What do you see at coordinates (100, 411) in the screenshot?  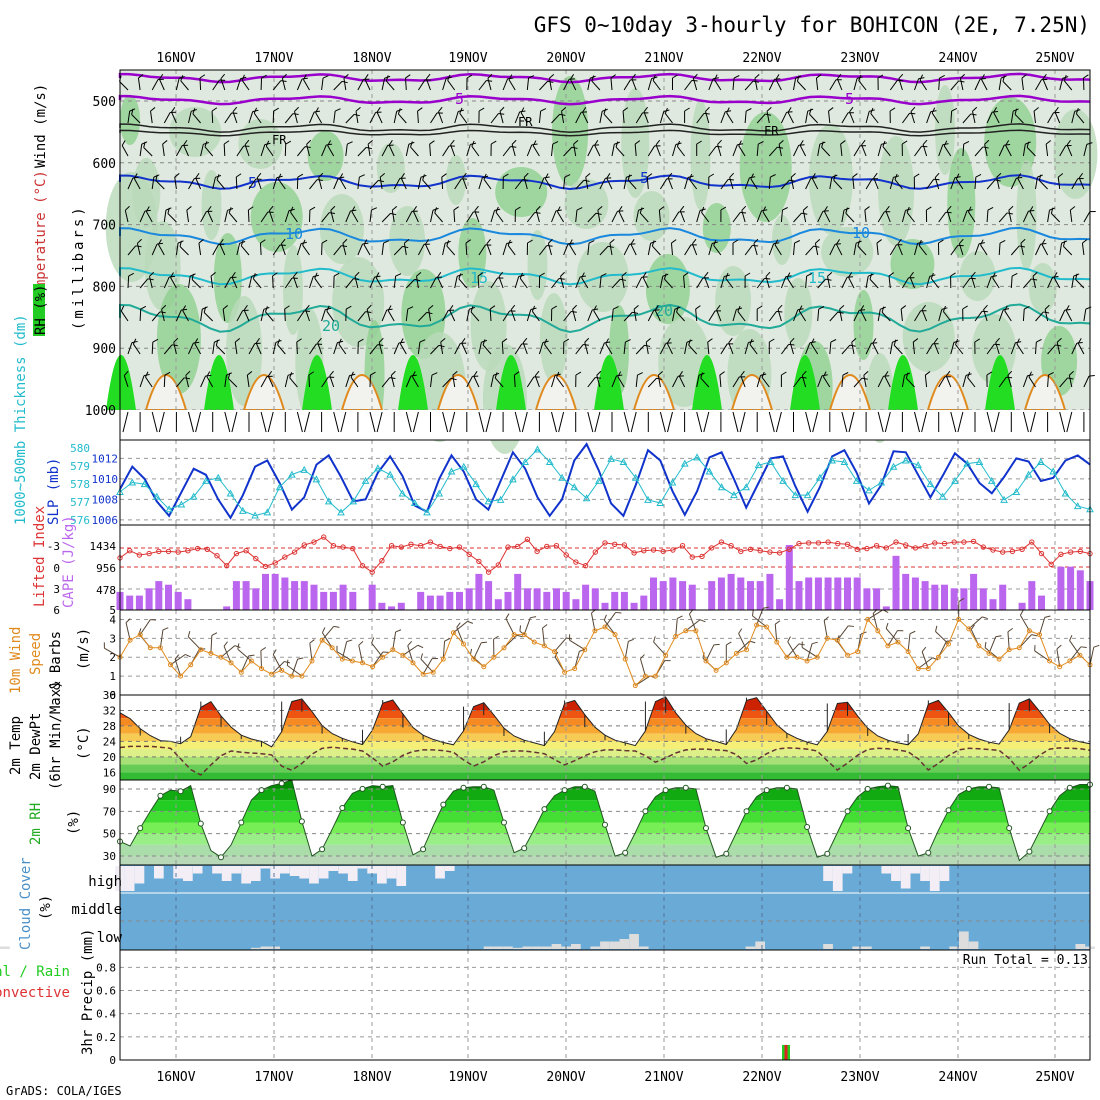 I see `pressure-tick: 1000` at bounding box center [100, 411].